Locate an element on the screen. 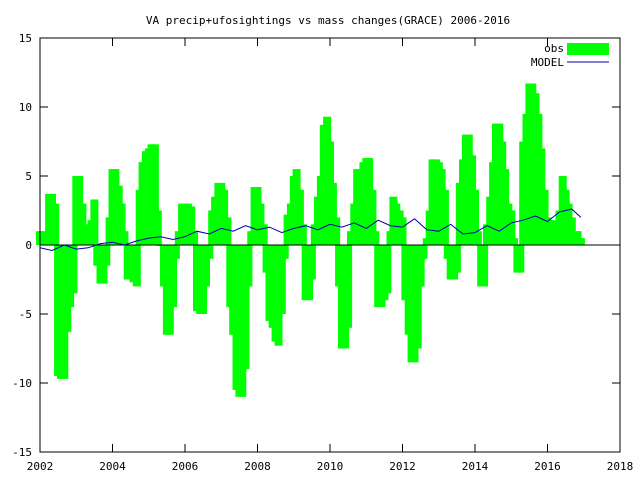 The width and height of the screenshot is (640, 480). legend-model-label: MODEL is located at coordinates (547, 62).